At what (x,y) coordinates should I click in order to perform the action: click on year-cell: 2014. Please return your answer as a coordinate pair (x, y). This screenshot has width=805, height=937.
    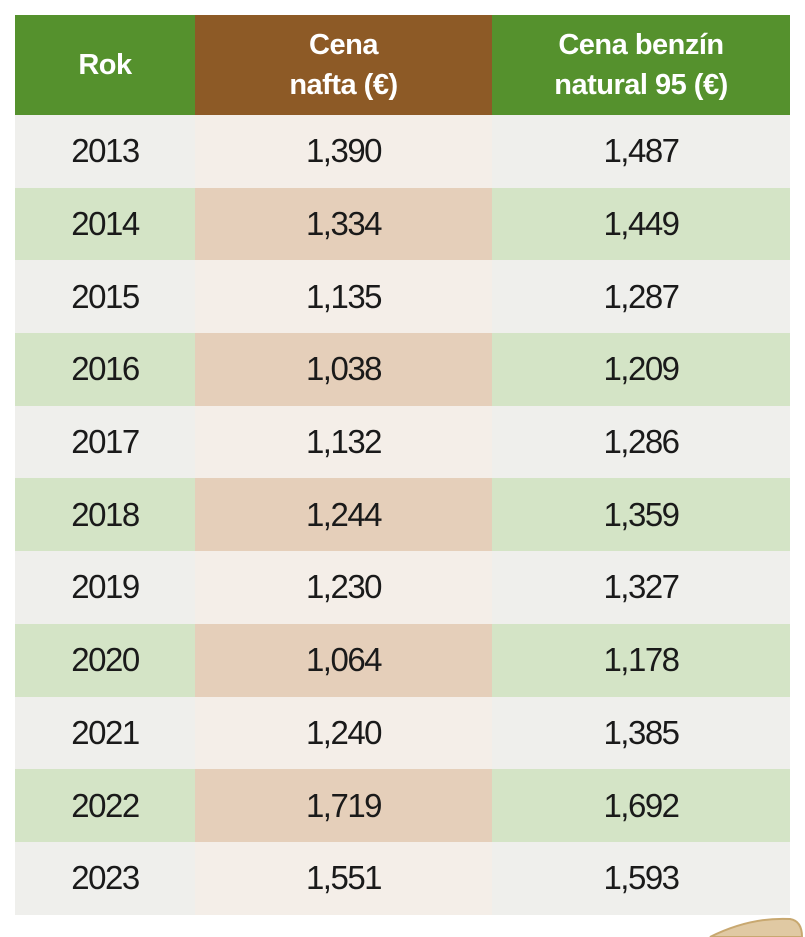
    Looking at the image, I should click on (105, 224).